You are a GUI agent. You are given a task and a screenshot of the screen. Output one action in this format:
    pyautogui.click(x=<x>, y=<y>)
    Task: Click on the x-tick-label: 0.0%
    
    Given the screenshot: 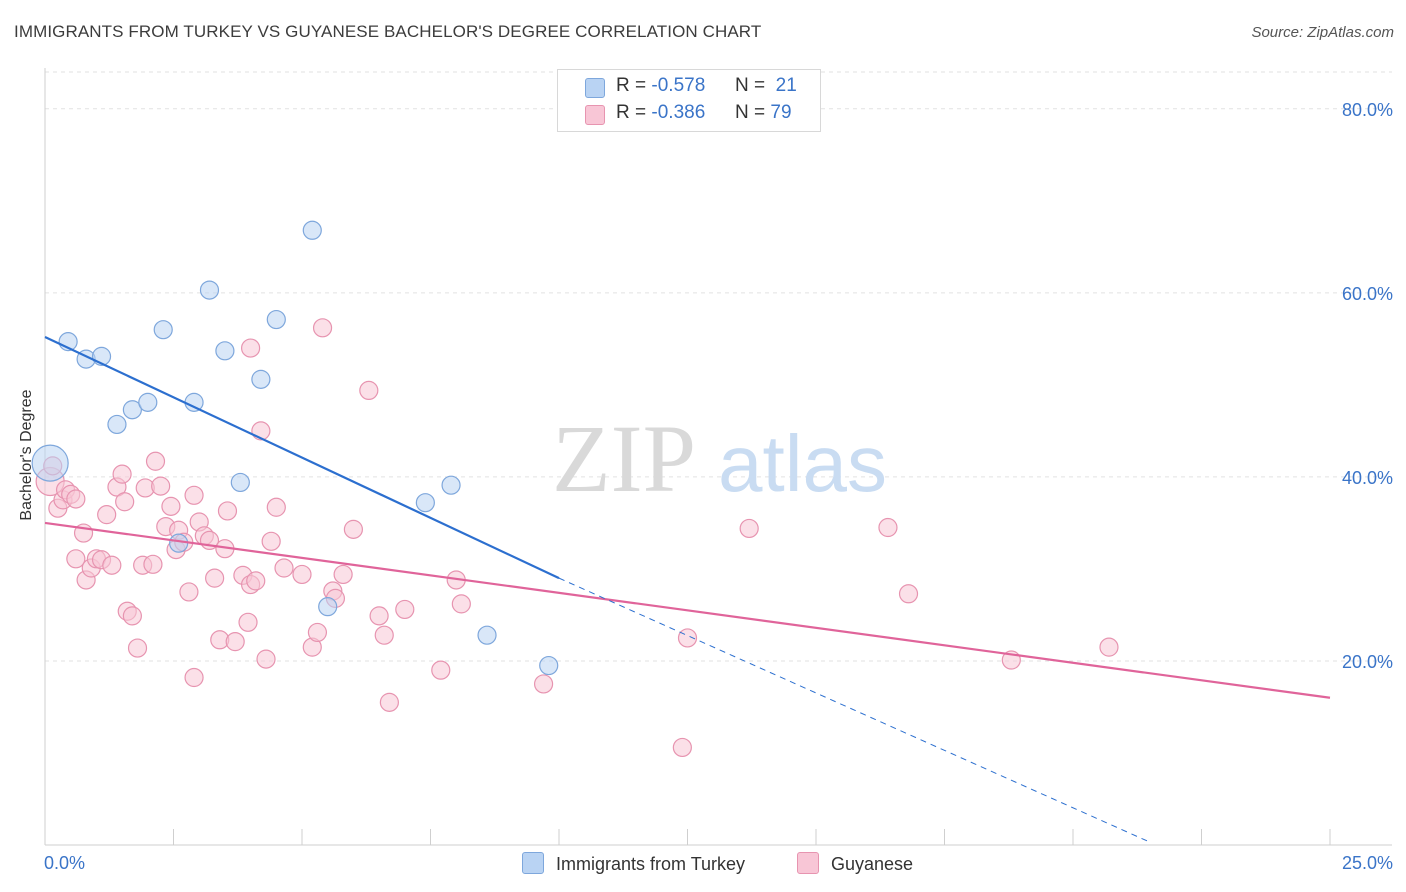 What is the action you would take?
    pyautogui.click(x=64, y=863)
    